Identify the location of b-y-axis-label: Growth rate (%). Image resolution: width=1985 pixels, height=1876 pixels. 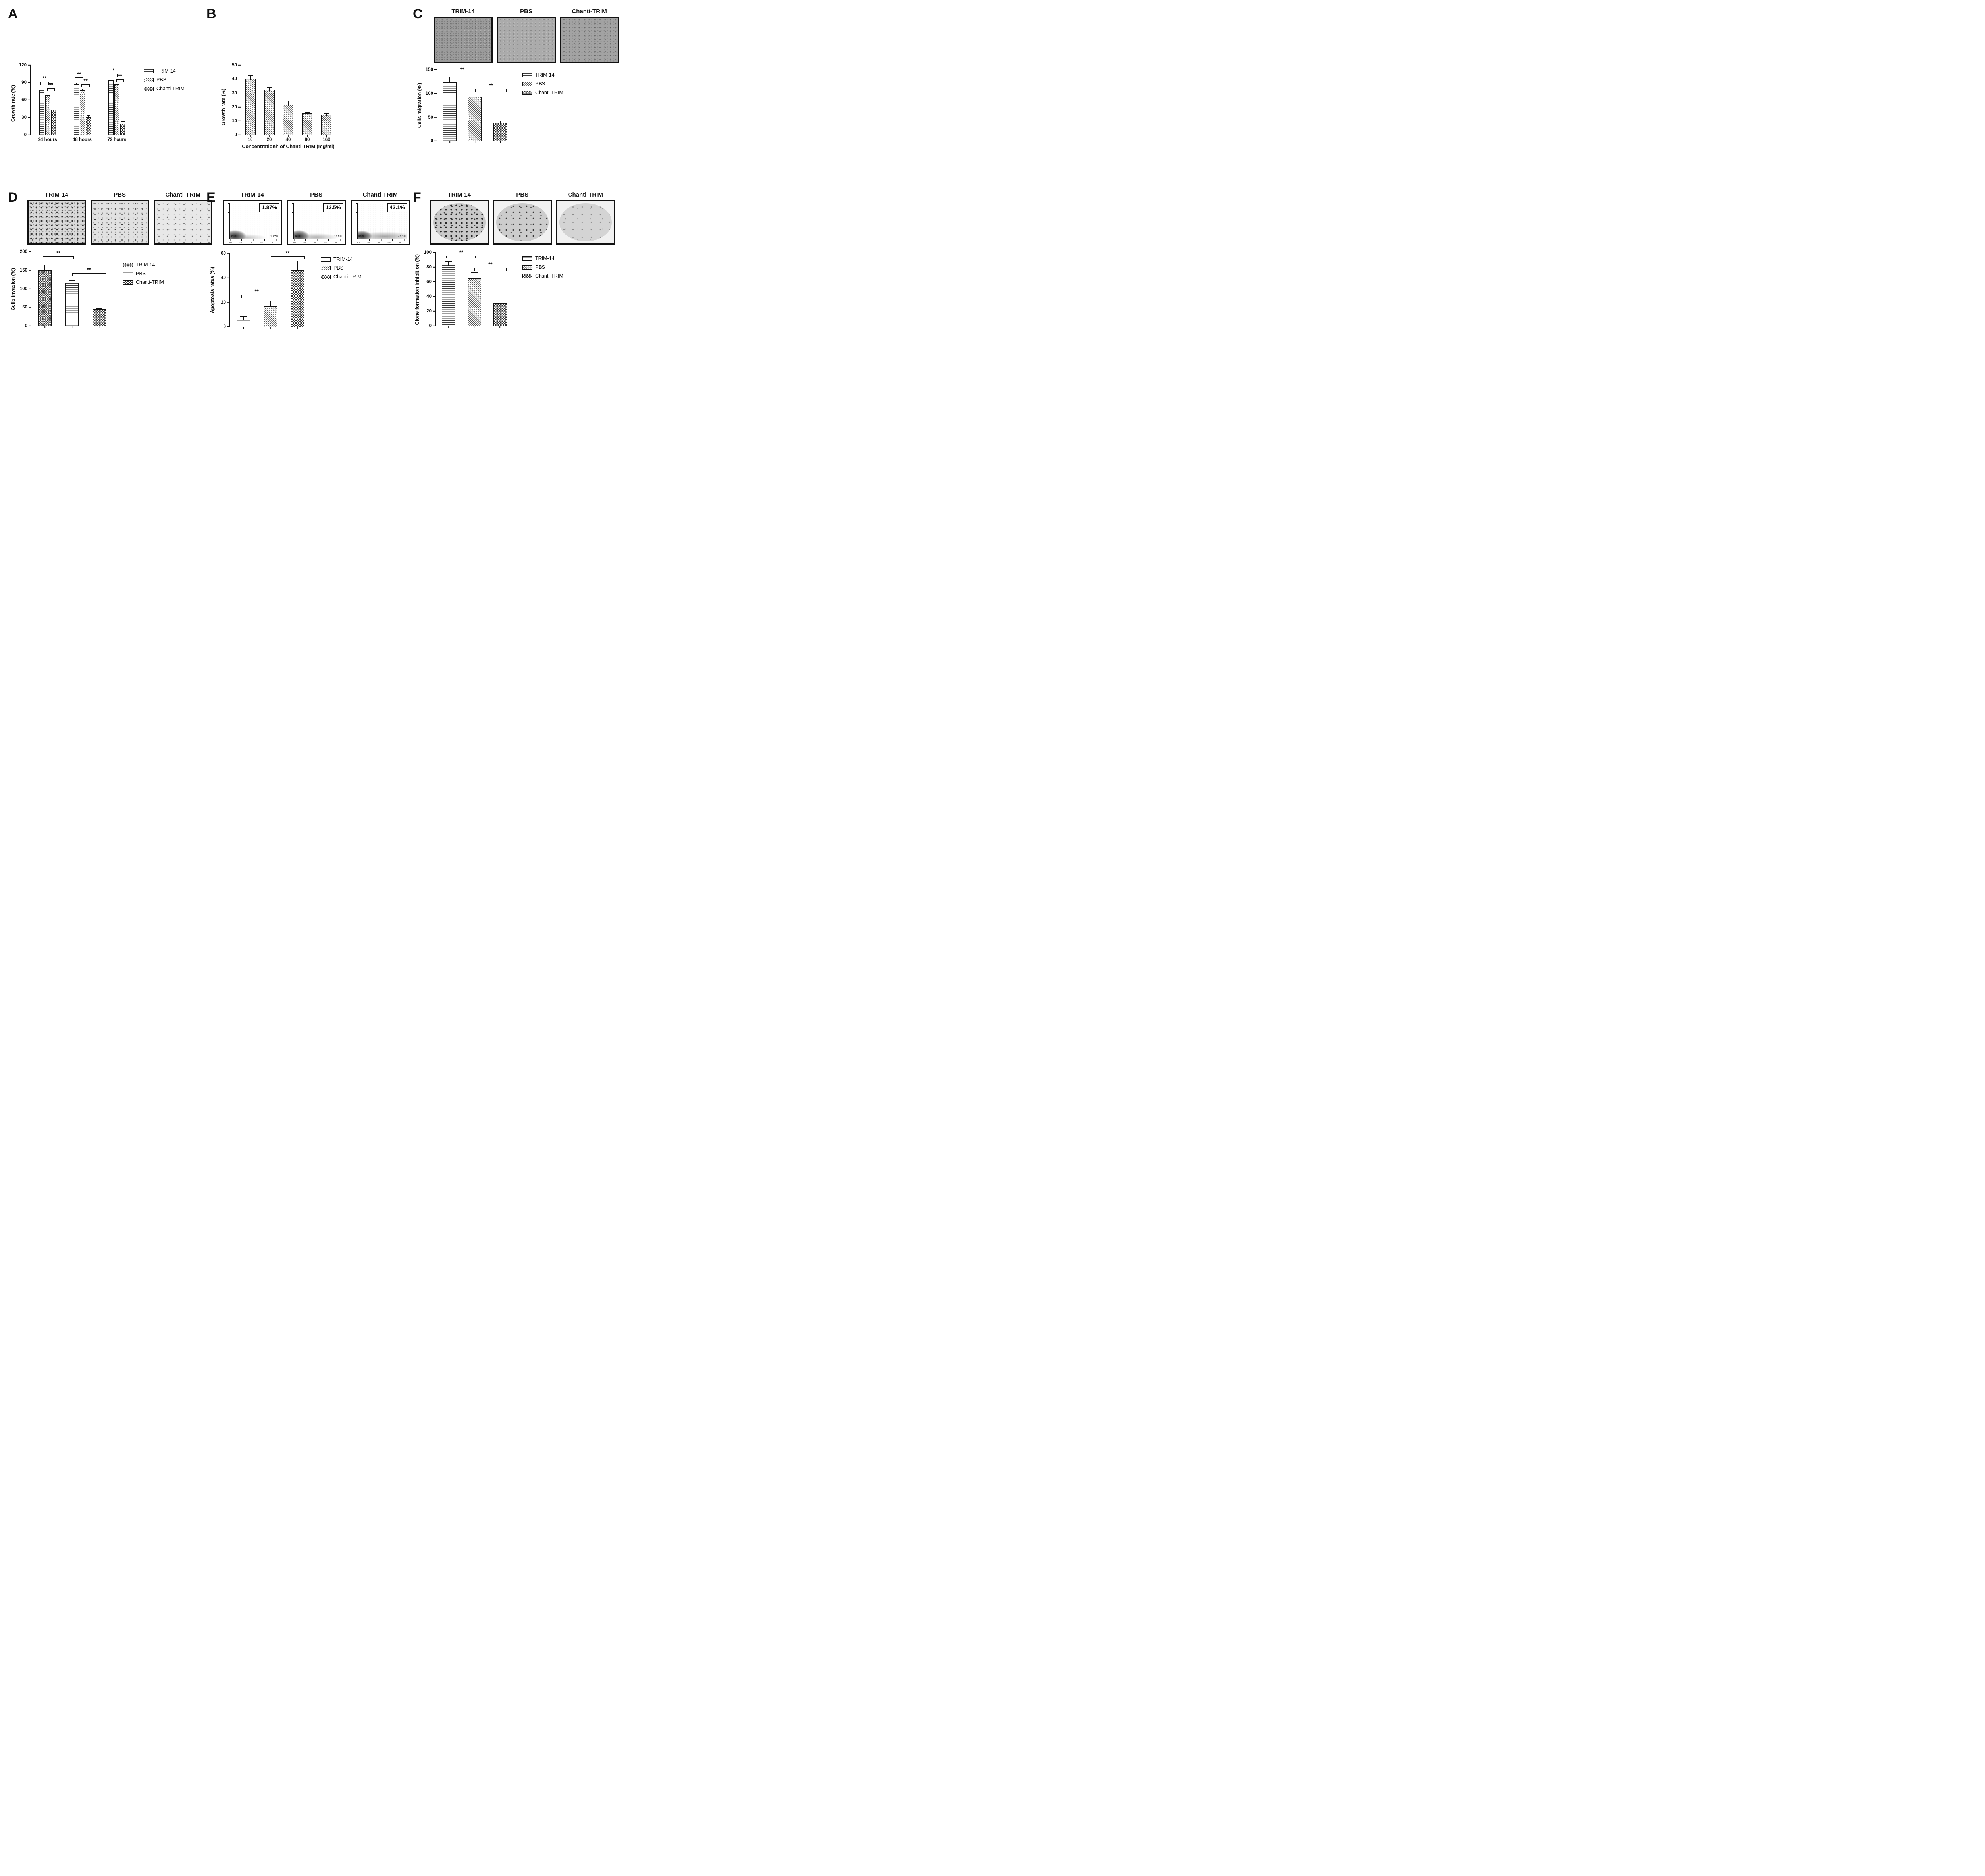
(223, 107).